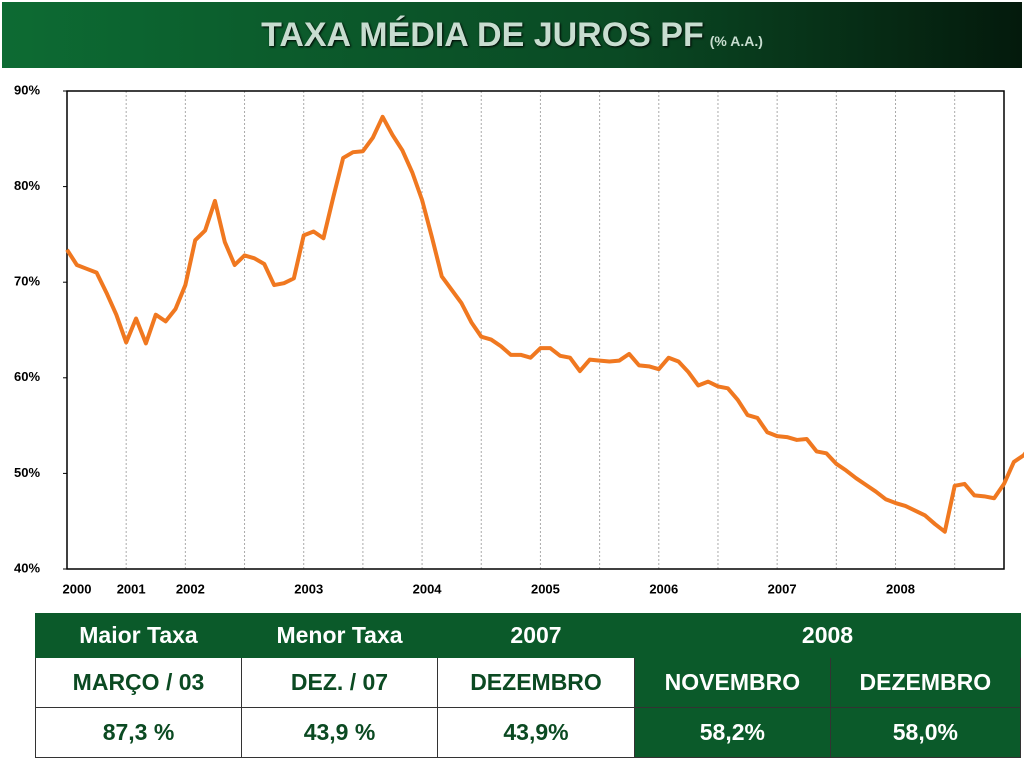 This screenshot has height=768, width=1024. I want to click on x-tick-label: 2007, so click(782, 588).